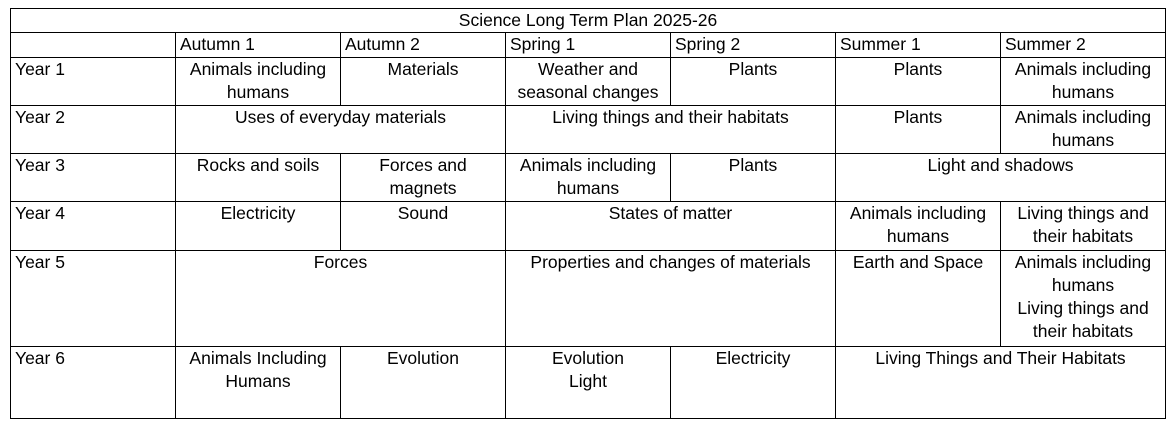  Describe the element at coordinates (423, 45) in the screenshot. I see `header-autumn-2: Autumn 2` at that location.